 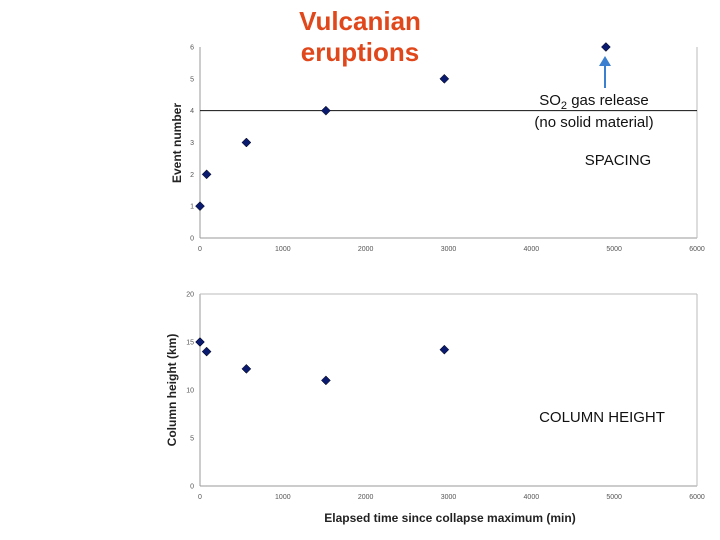 I want to click on spacing-y-tick-label: 0, so click(x=192, y=239).